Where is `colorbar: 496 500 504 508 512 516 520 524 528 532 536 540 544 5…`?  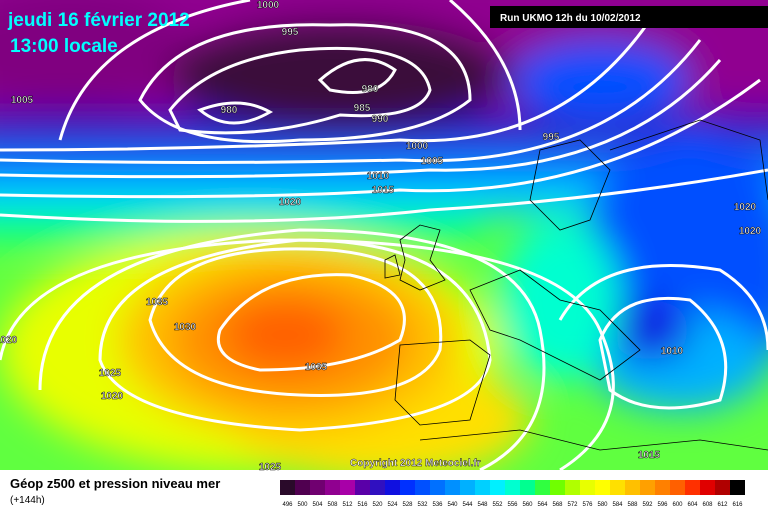
colorbar: 496 500 504 508 512 516 520 524 528 532 536 540 544 5… is located at coordinates (512, 494).